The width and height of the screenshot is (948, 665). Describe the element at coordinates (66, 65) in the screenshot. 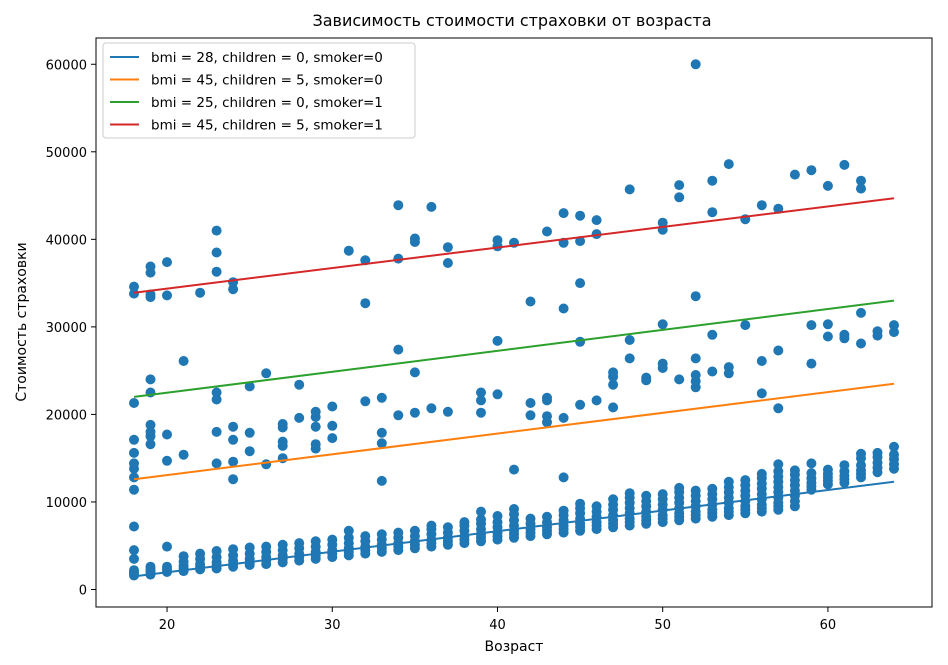

I see `y-tick-label: 60000` at that location.